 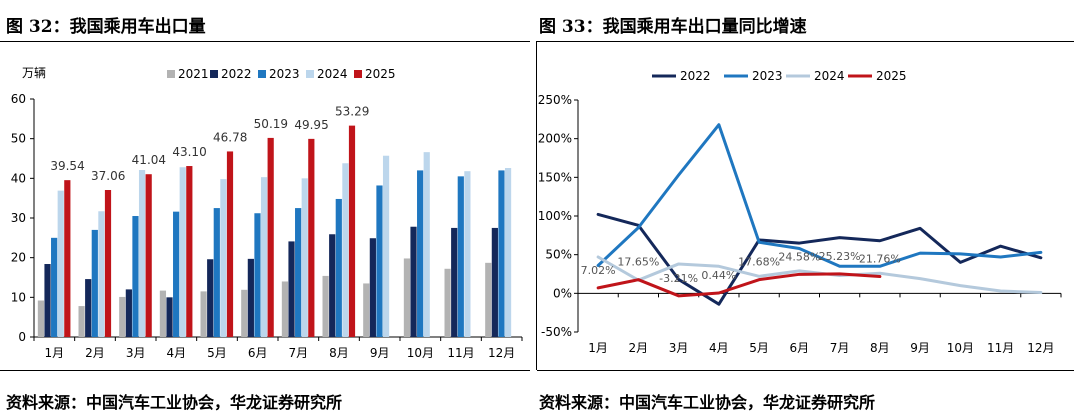 I want to click on legend-label-2021: 2021, so click(x=193, y=74).